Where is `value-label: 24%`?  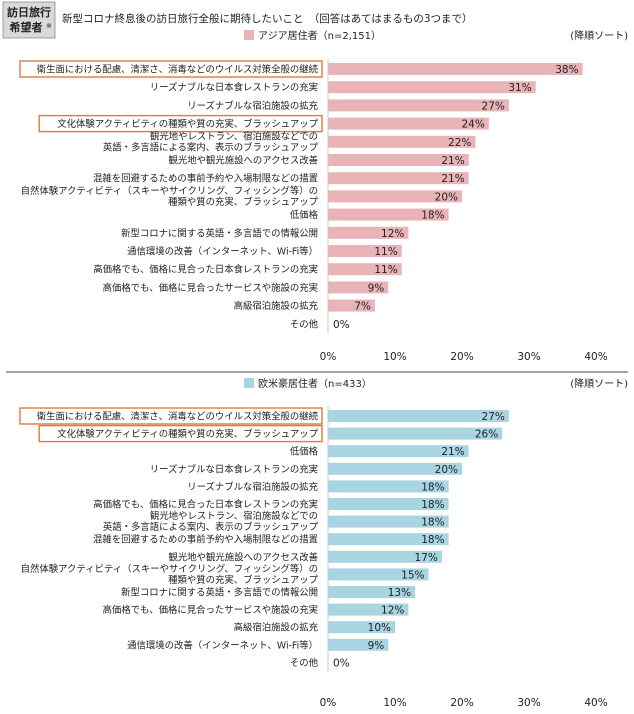
value-label: 24% is located at coordinates (472, 125).